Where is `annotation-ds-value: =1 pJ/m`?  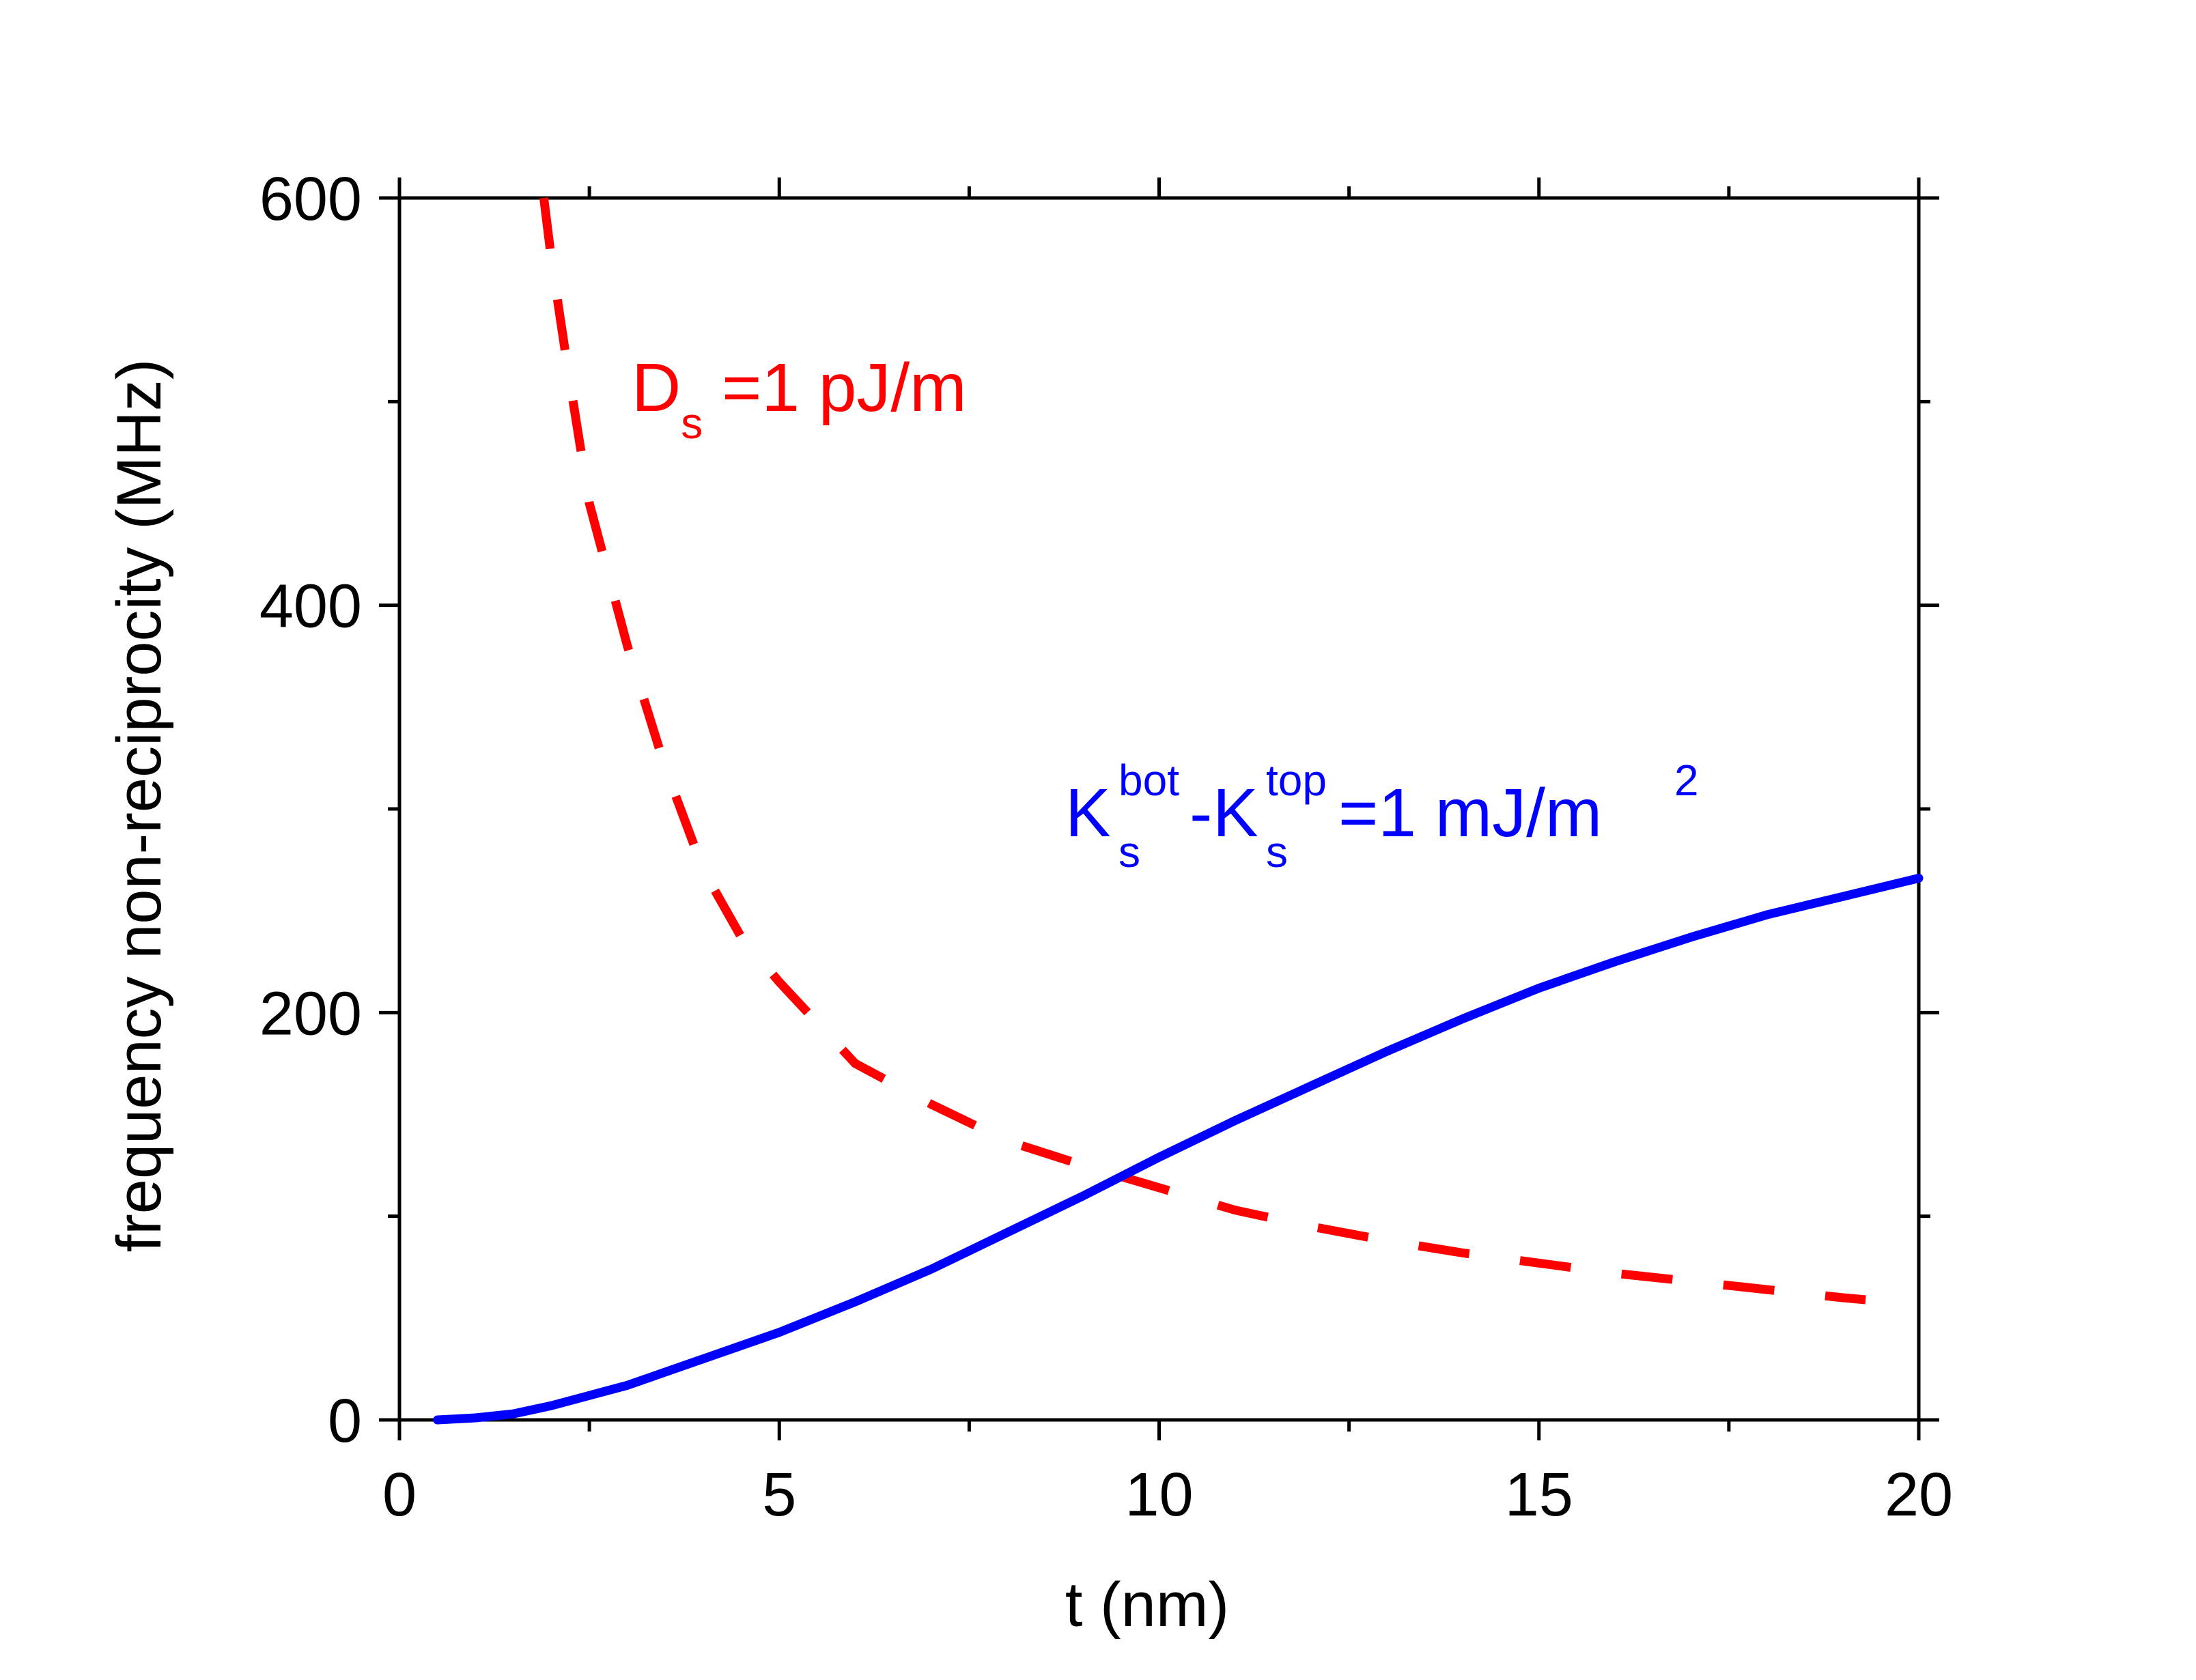
annotation-ds-value: =1 pJ/m is located at coordinates (835, 388).